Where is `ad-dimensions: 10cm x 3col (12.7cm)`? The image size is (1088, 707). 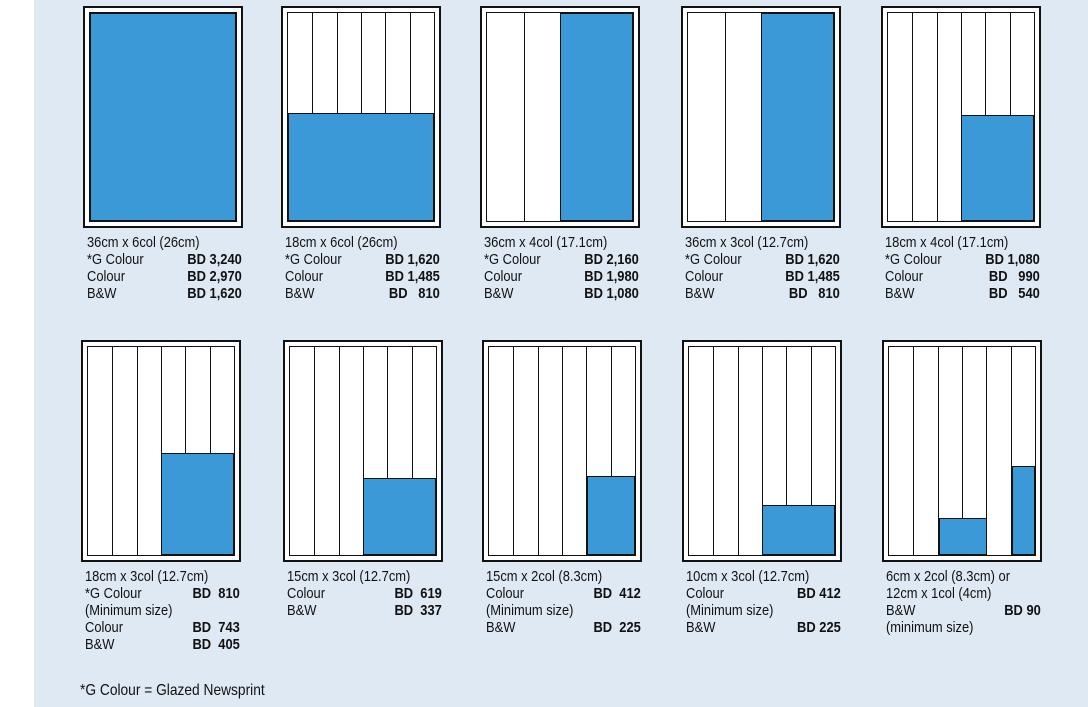
ad-dimensions: 10cm x 3col (12.7cm) is located at coordinates (748, 576).